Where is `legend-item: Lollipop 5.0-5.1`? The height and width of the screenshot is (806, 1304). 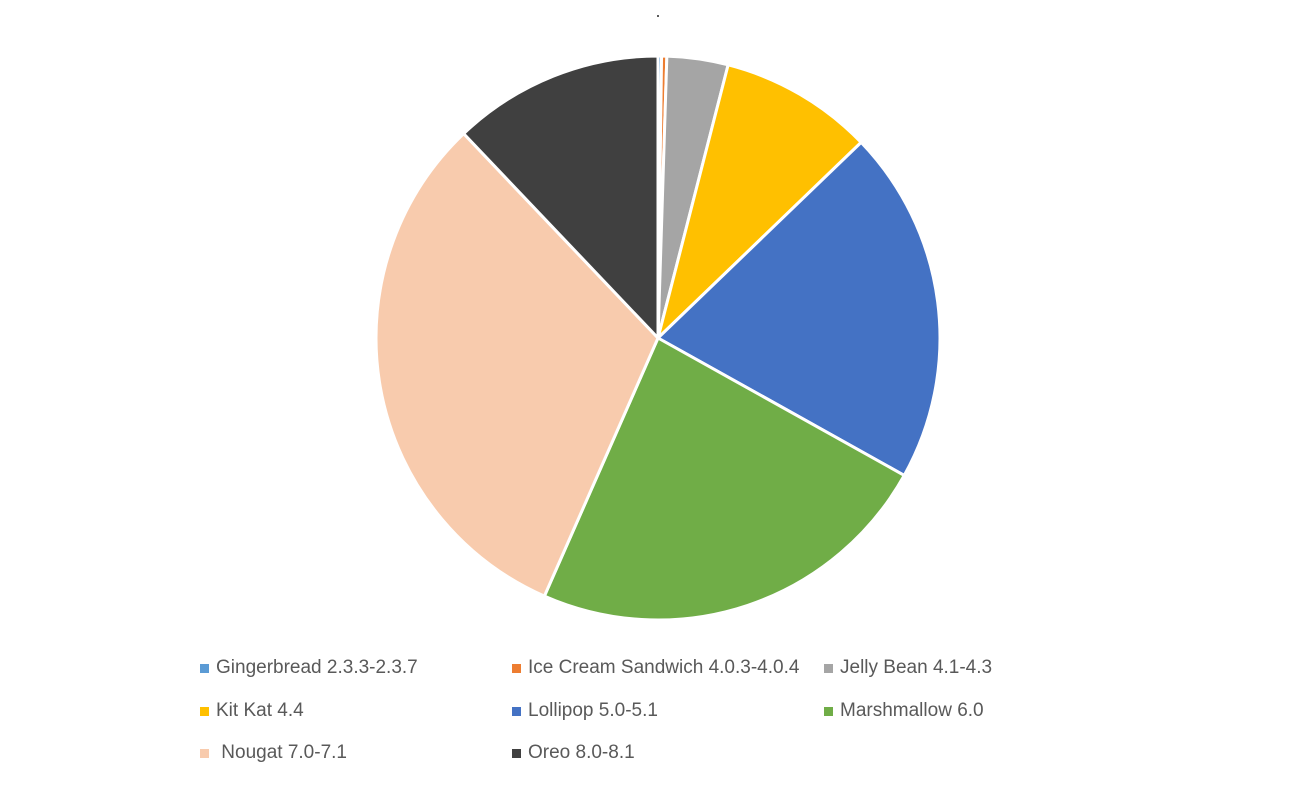 legend-item: Lollipop 5.0-5.1 is located at coordinates (585, 711).